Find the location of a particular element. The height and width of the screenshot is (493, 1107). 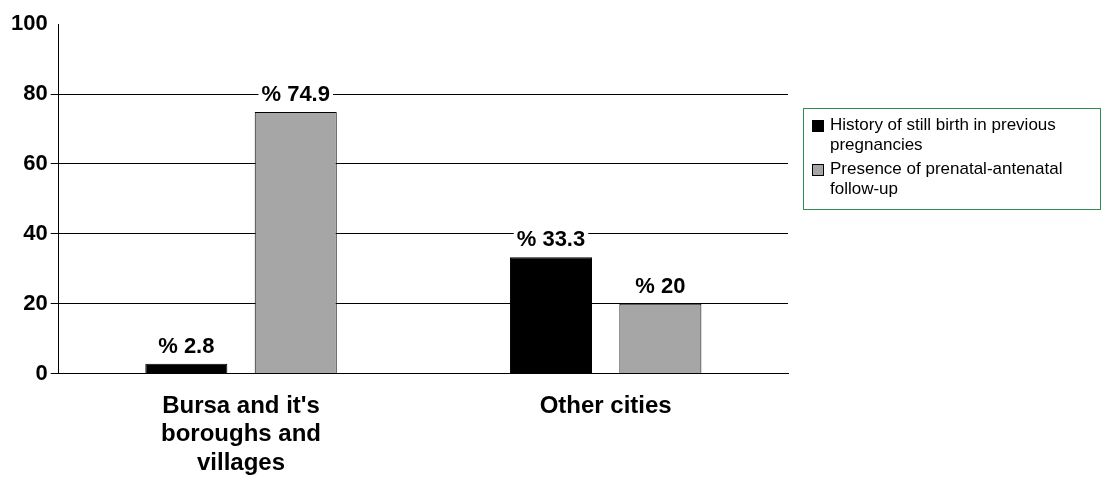

y-tick-label: 100 is located at coordinates (29, 23).